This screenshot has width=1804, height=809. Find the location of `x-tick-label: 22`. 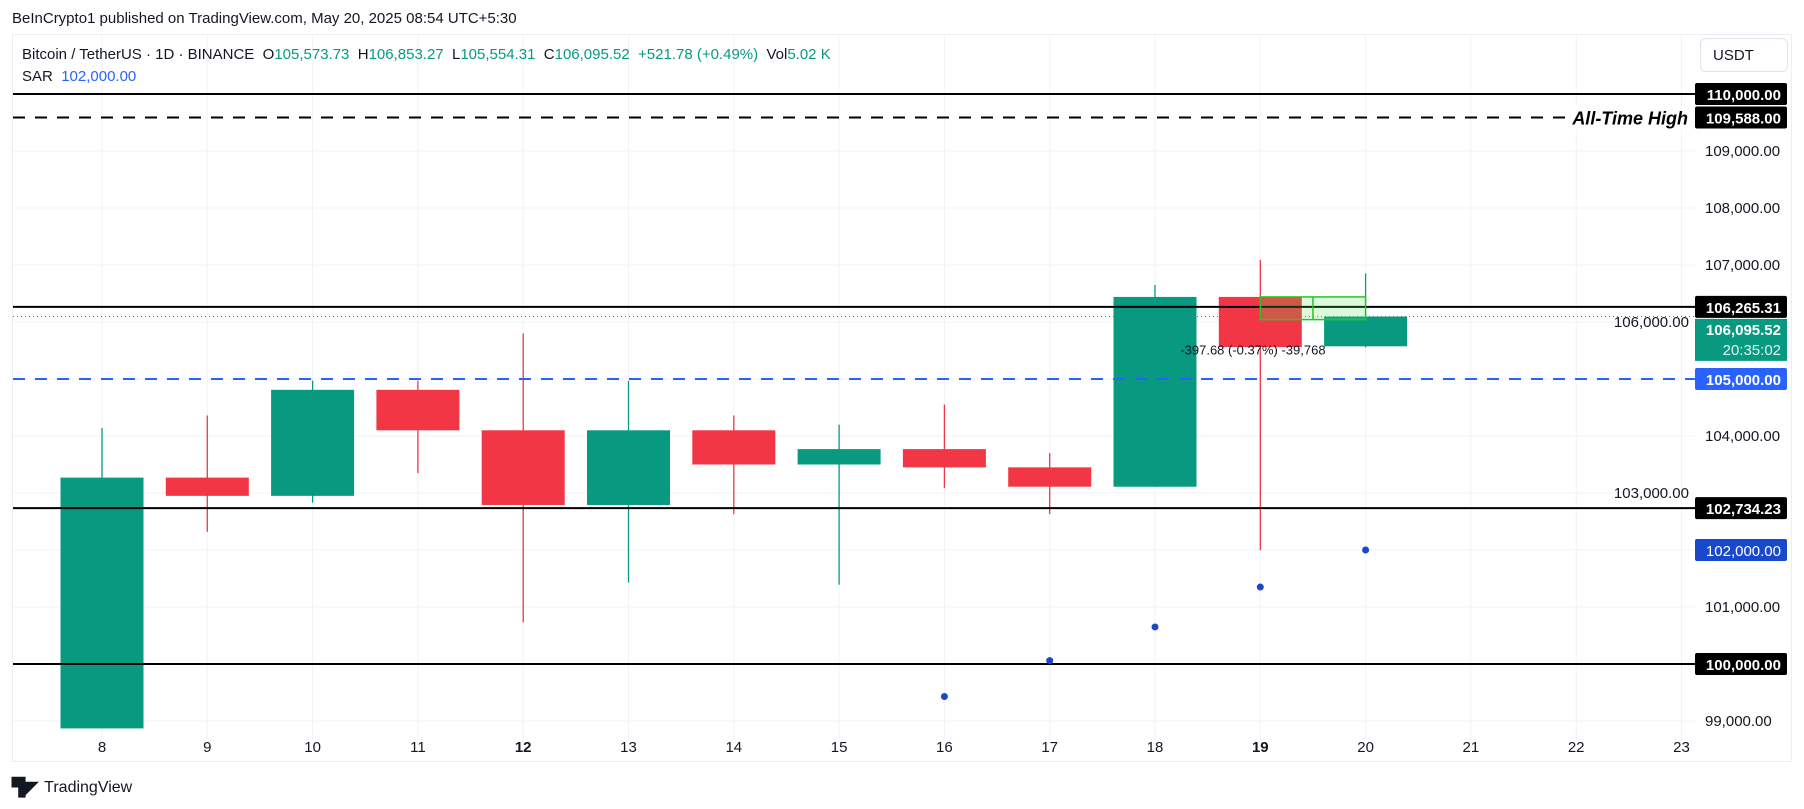

x-tick-label: 22 is located at coordinates (1576, 747).